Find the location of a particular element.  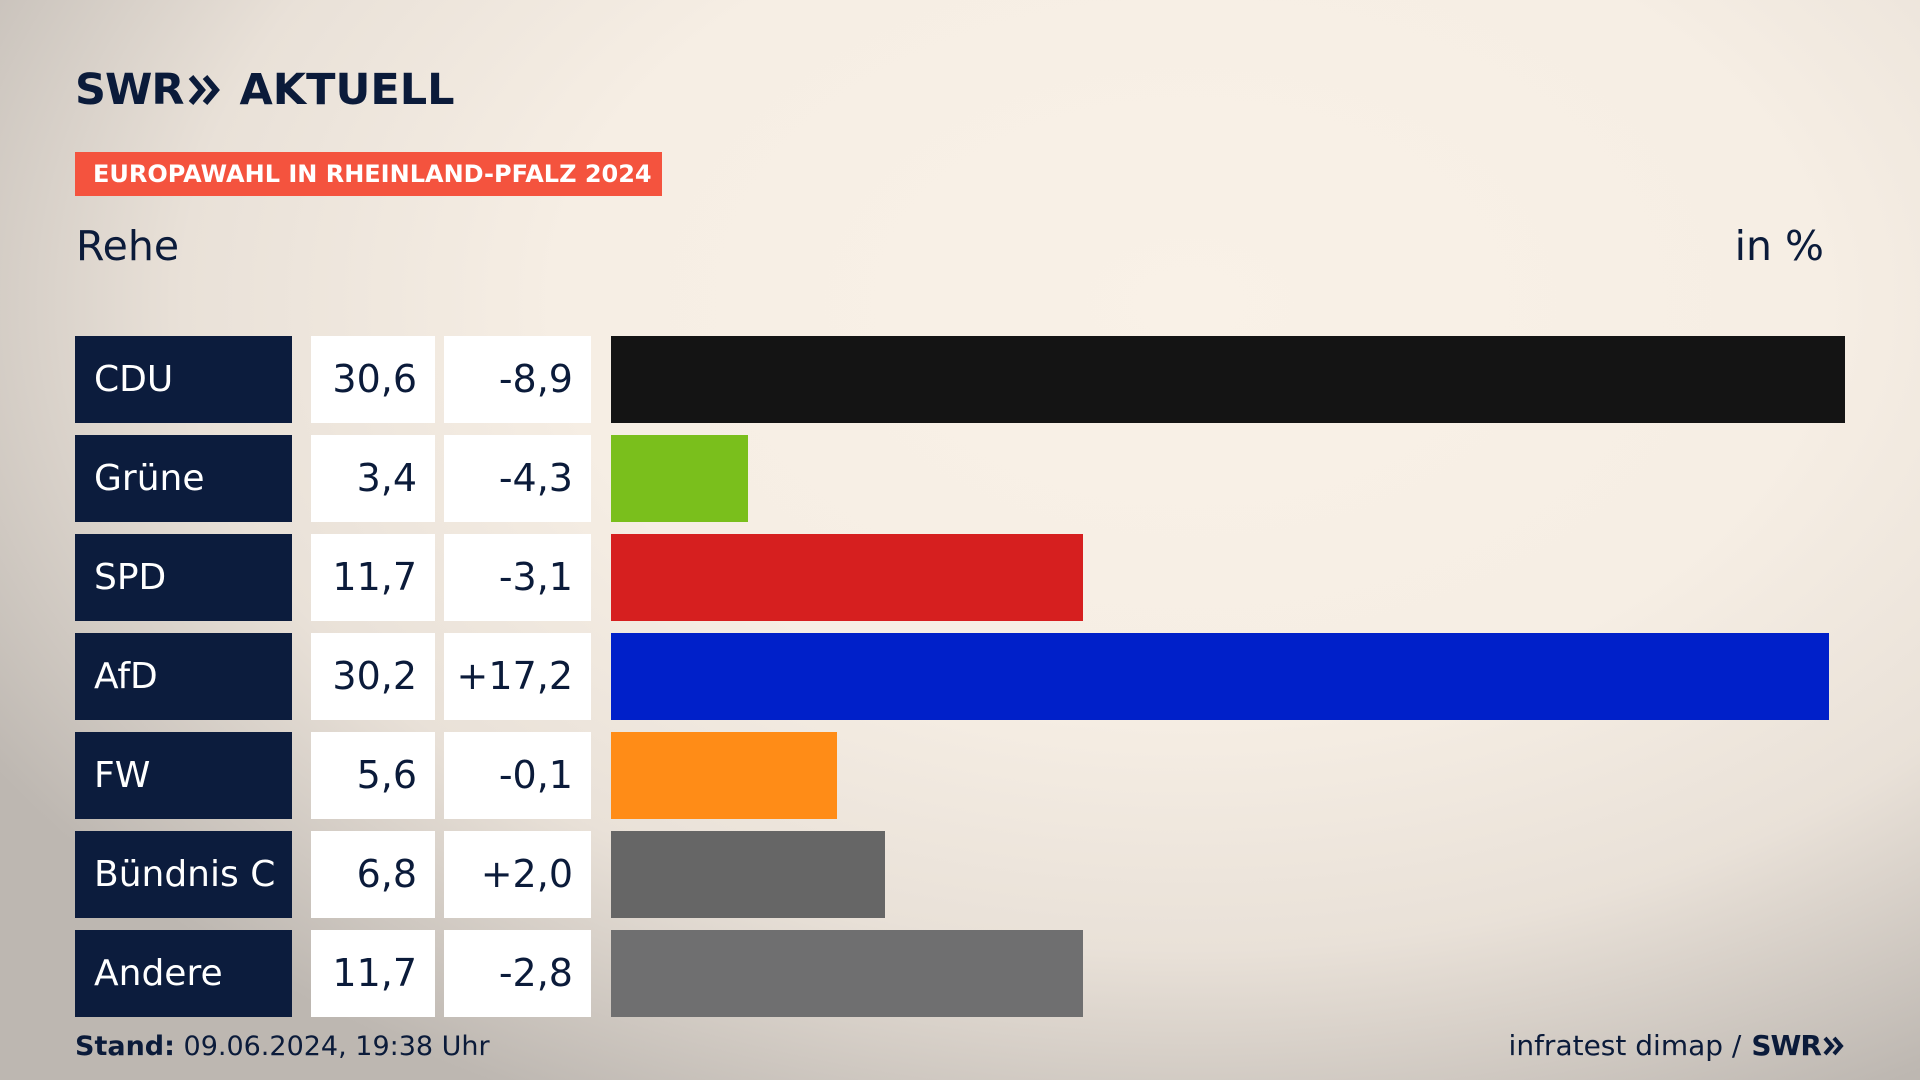

swr-aktuell-logo: SWR AKTUELL is located at coordinates (265, 90).